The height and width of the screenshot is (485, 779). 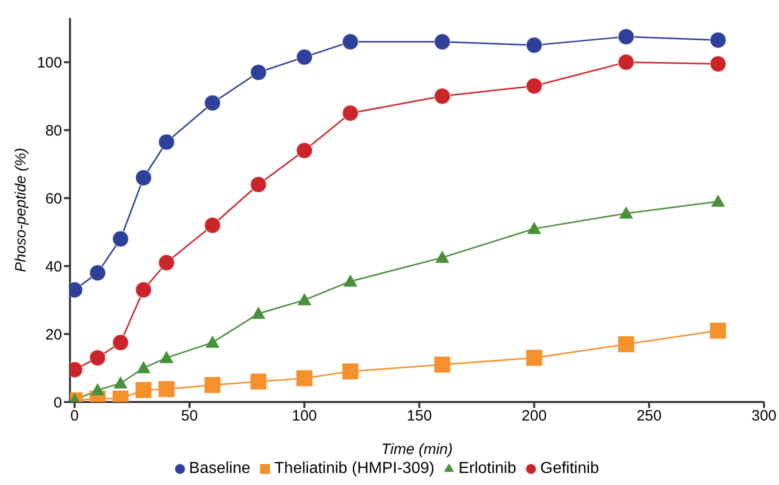 I want to click on legend-label: Theliatinib (HMPI-309), so click(x=354, y=468).